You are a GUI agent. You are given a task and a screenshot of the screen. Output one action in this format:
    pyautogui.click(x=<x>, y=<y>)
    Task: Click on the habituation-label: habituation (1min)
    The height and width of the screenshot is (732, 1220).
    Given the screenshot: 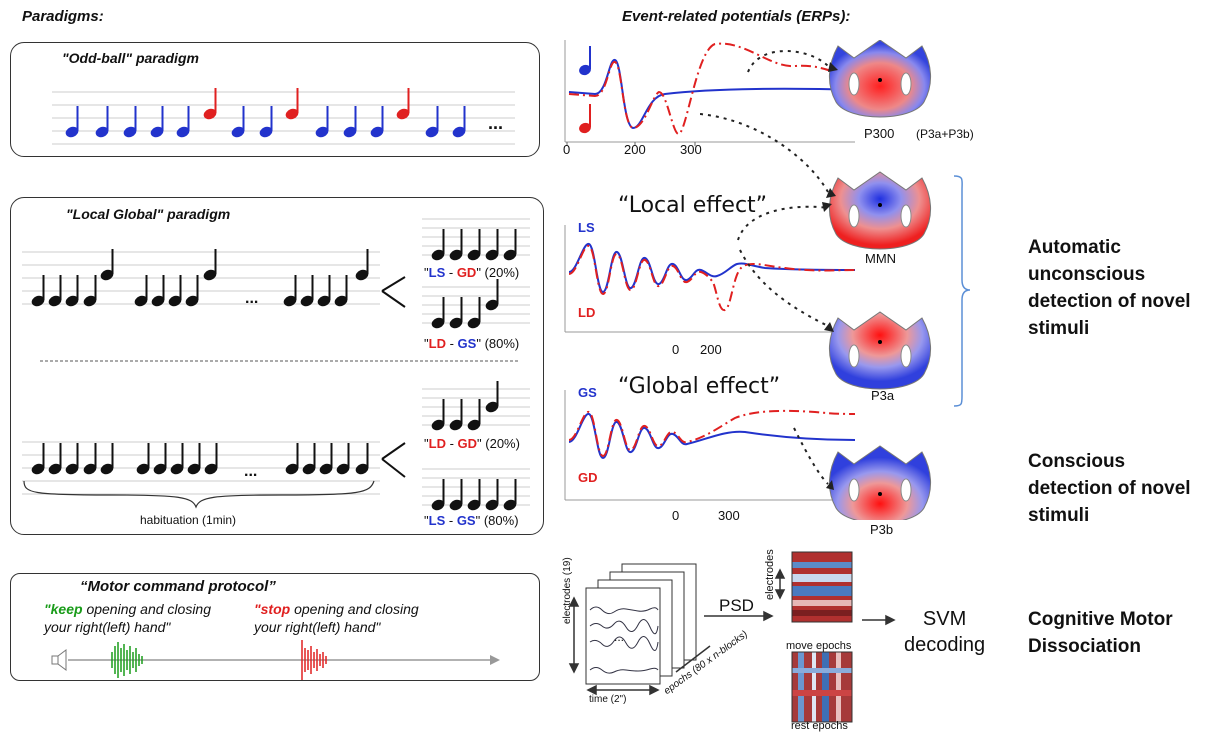 What is the action you would take?
    pyautogui.click(x=188, y=520)
    